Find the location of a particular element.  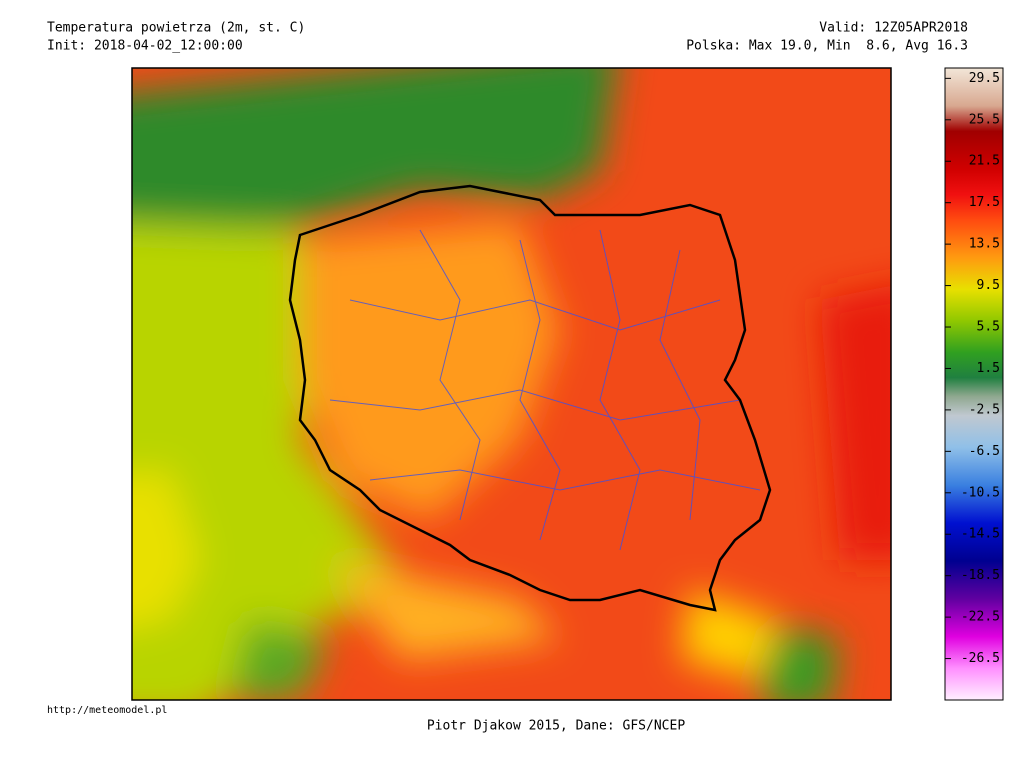

colorbar-tick-label: 29.5 is located at coordinates (984, 78).